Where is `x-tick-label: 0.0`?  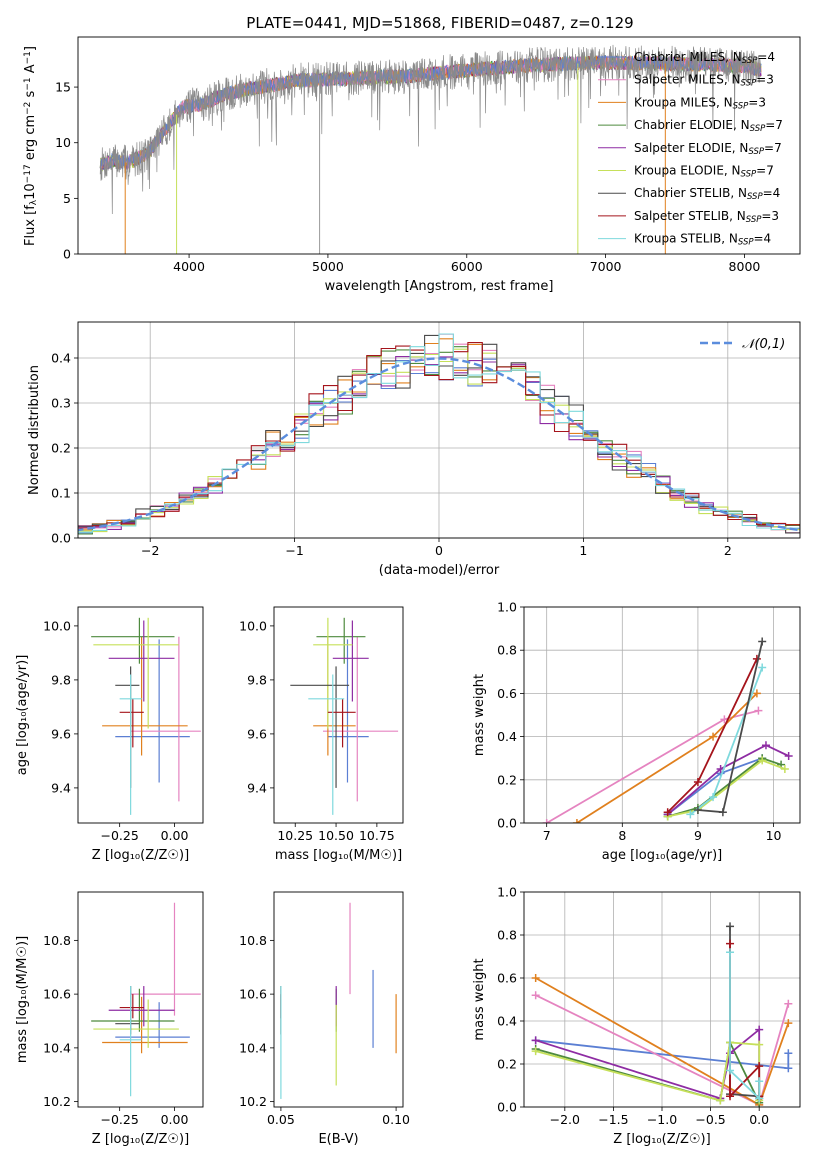
x-tick-label: 0.0 is located at coordinates (759, 1119).